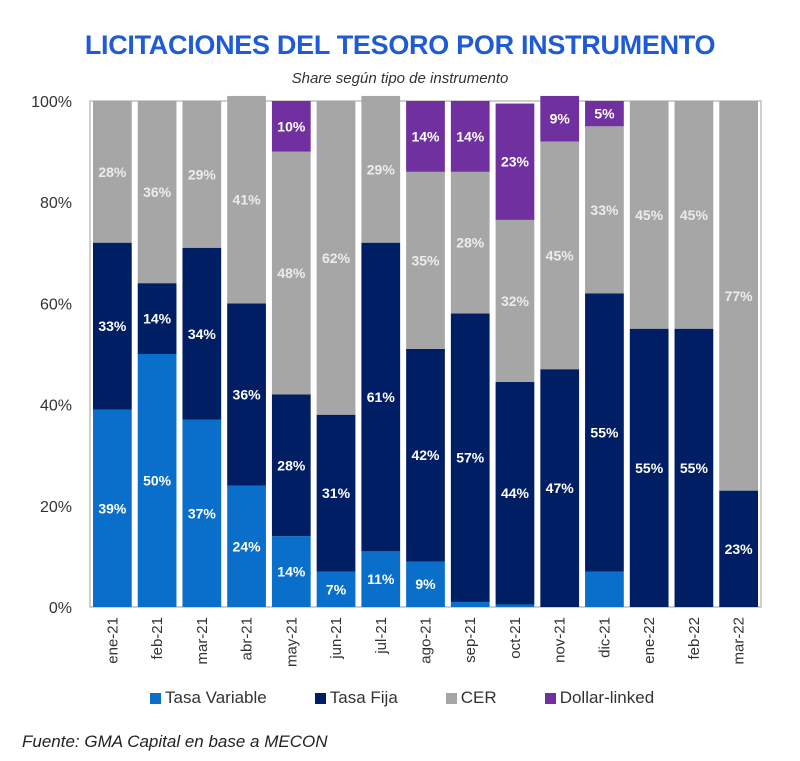  What do you see at coordinates (56, 406) in the screenshot?
I see `y-tick-label: 40%` at bounding box center [56, 406].